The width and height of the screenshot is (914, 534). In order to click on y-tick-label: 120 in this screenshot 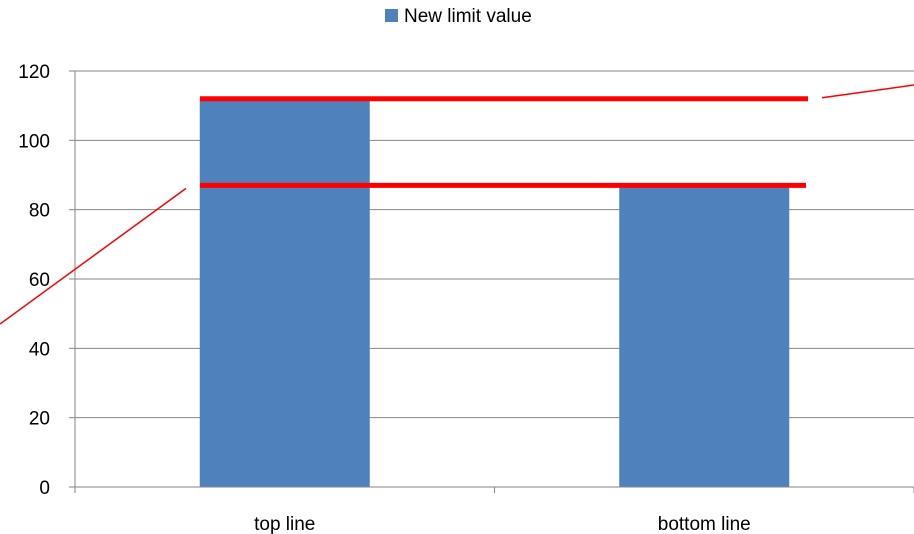, I will do `click(34, 72)`.